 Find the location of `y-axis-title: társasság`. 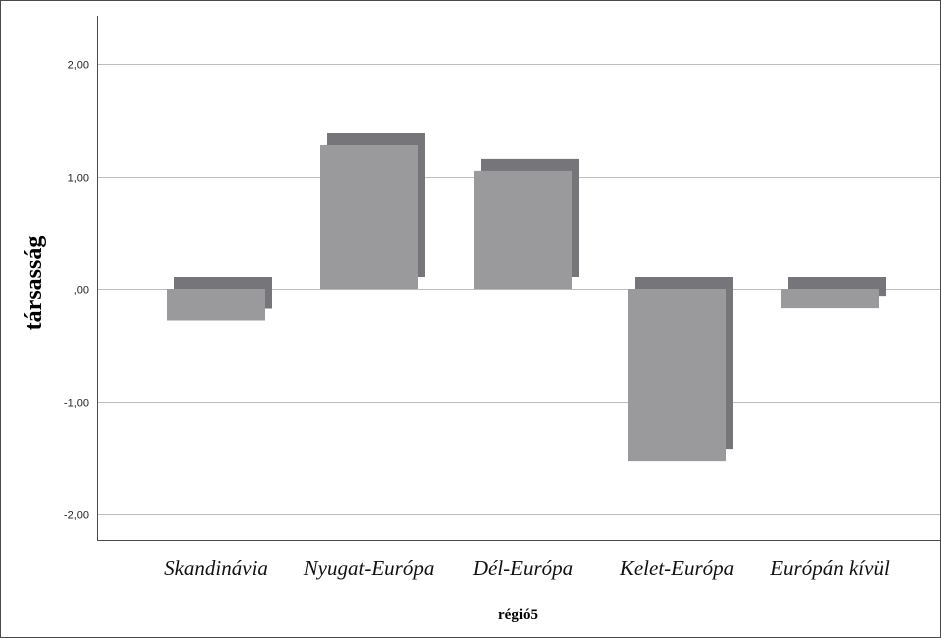

y-axis-title: társasság is located at coordinates (34, 283).